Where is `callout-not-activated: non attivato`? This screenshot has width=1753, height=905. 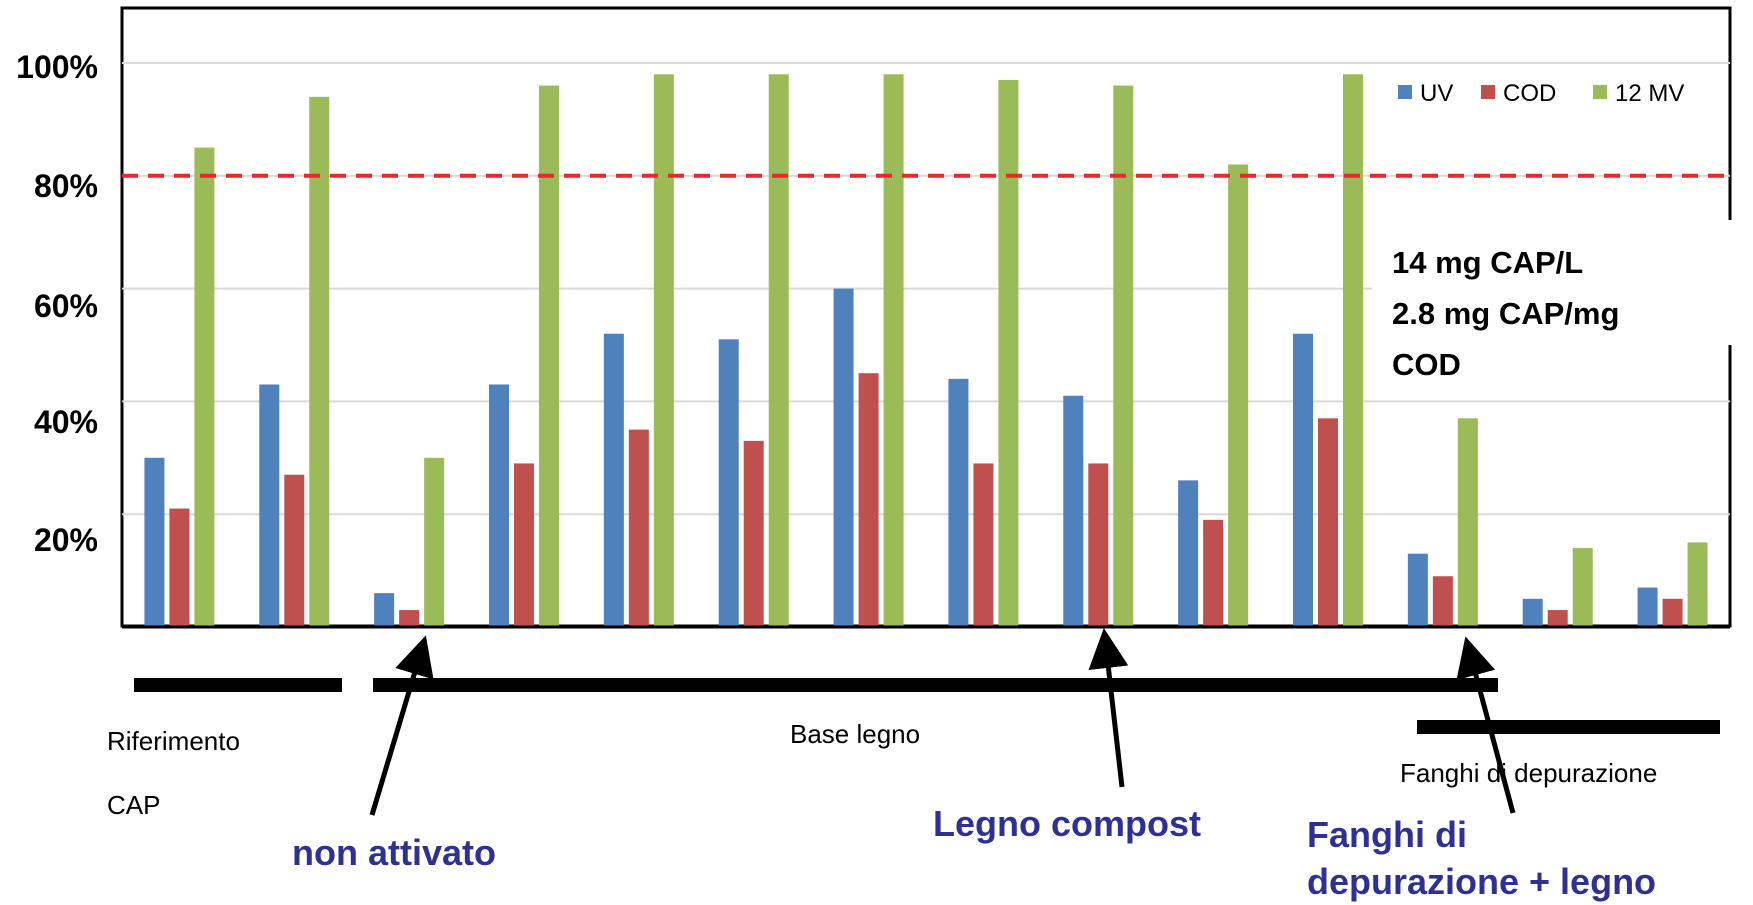 callout-not-activated: non attivato is located at coordinates (394, 852).